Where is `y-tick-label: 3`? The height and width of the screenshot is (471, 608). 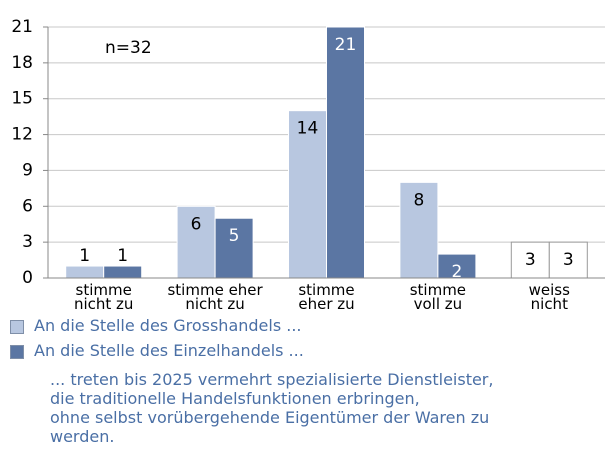
y-tick-label: 3 is located at coordinates (27, 242).